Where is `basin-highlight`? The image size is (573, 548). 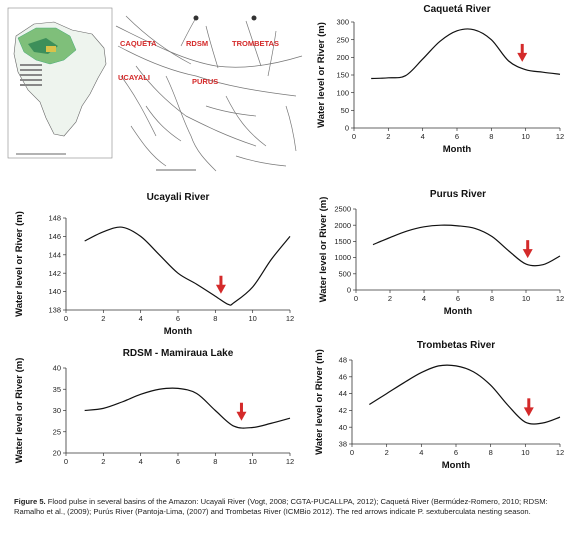 basin-highlight is located at coordinates (51, 49).